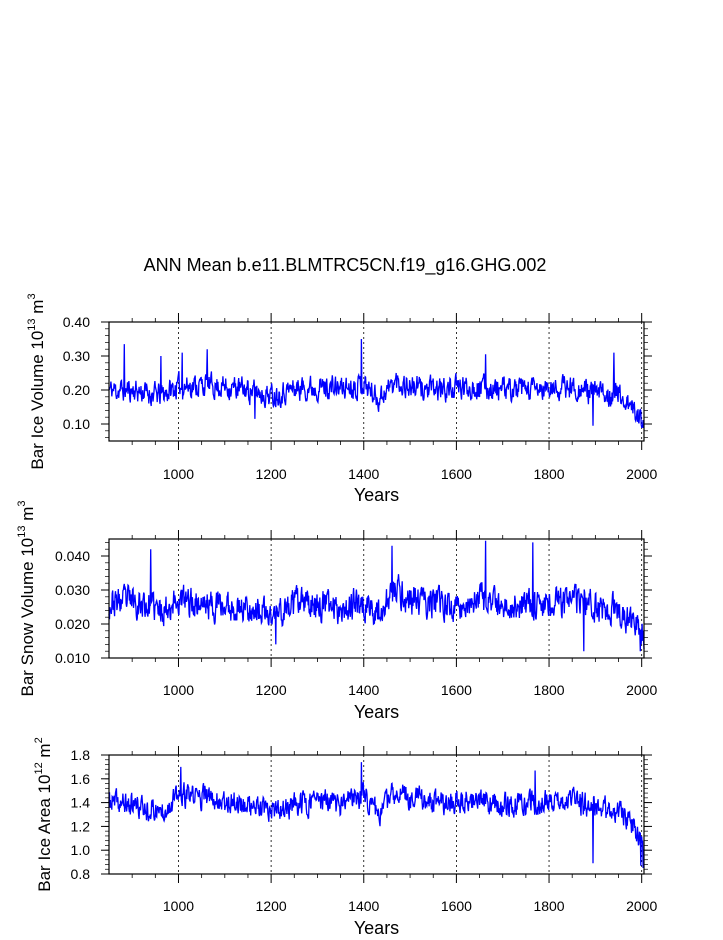 The width and height of the screenshot is (723, 940). I want to click on y-tick-label: 0.20, so click(76, 390).